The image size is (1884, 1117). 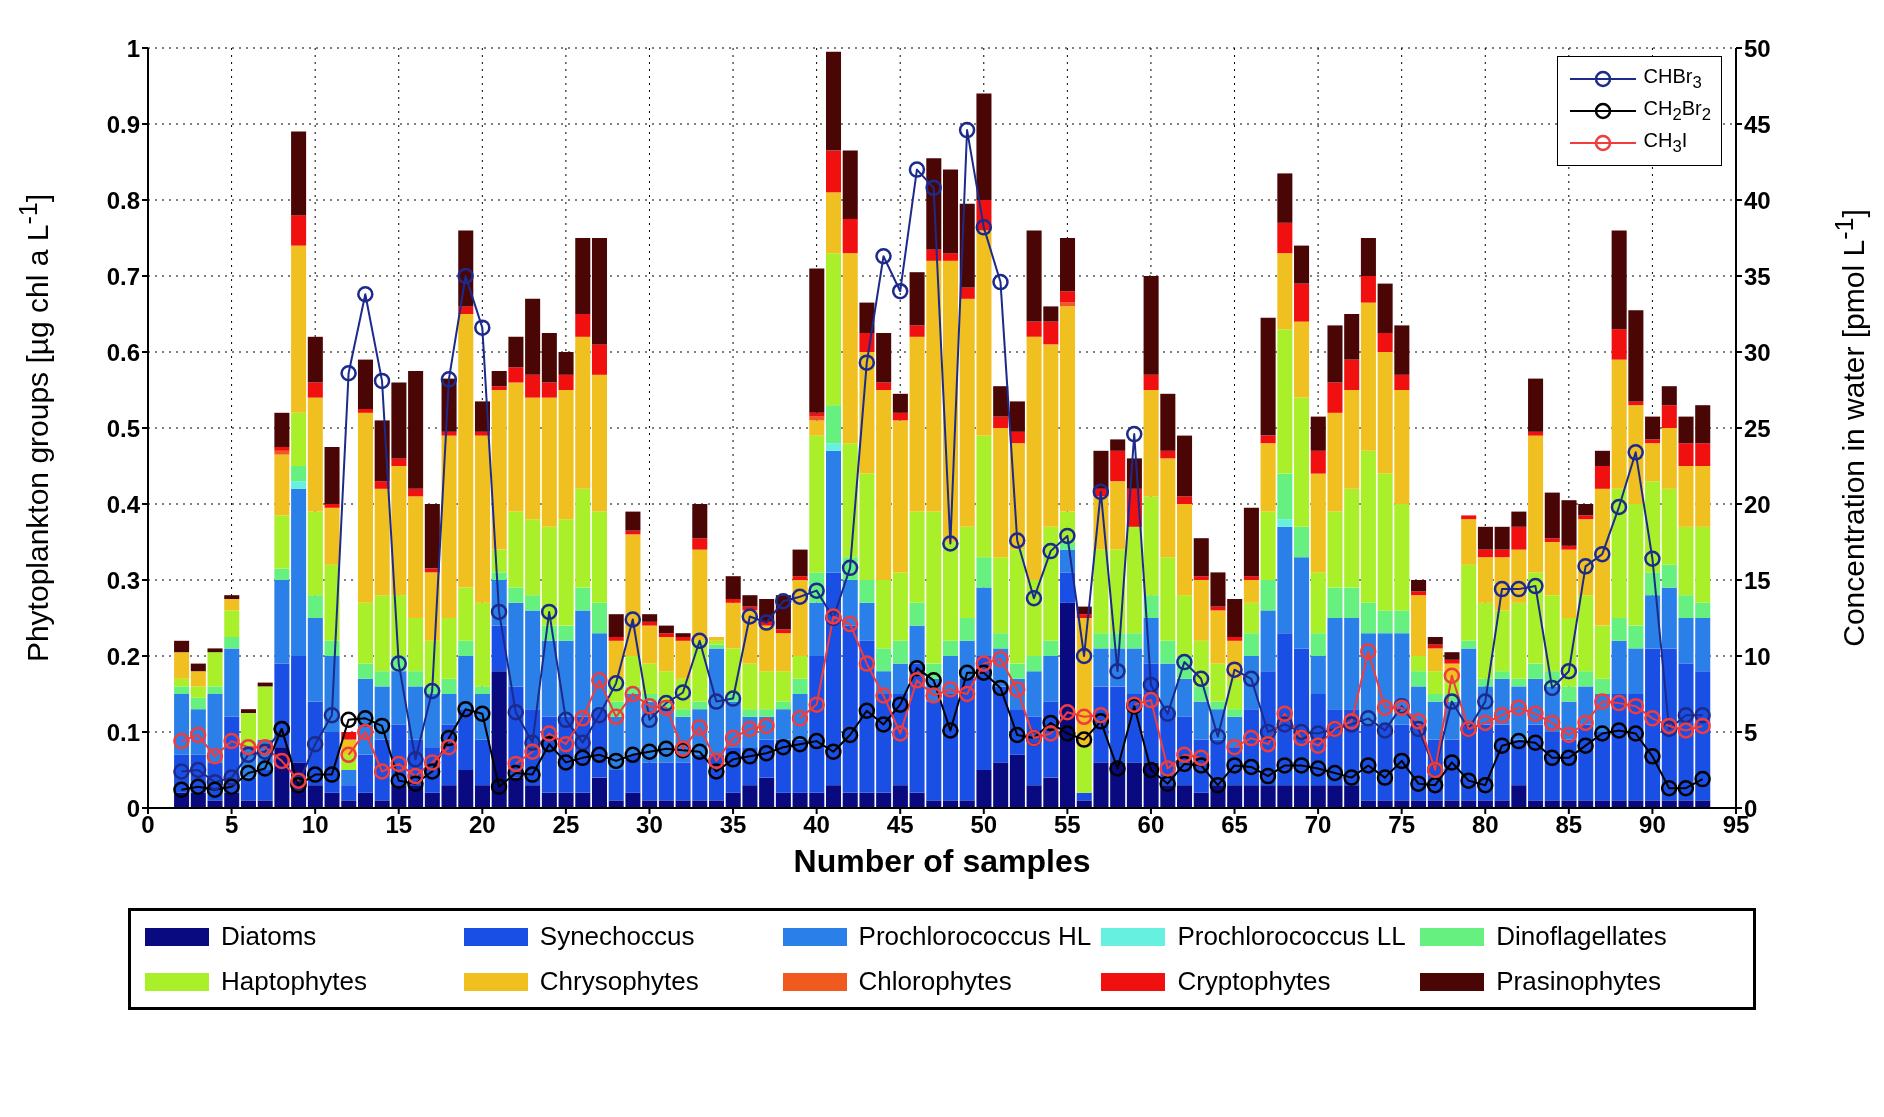 I want to click on legend-label: Prasinophytes, so click(x=1578, y=981).